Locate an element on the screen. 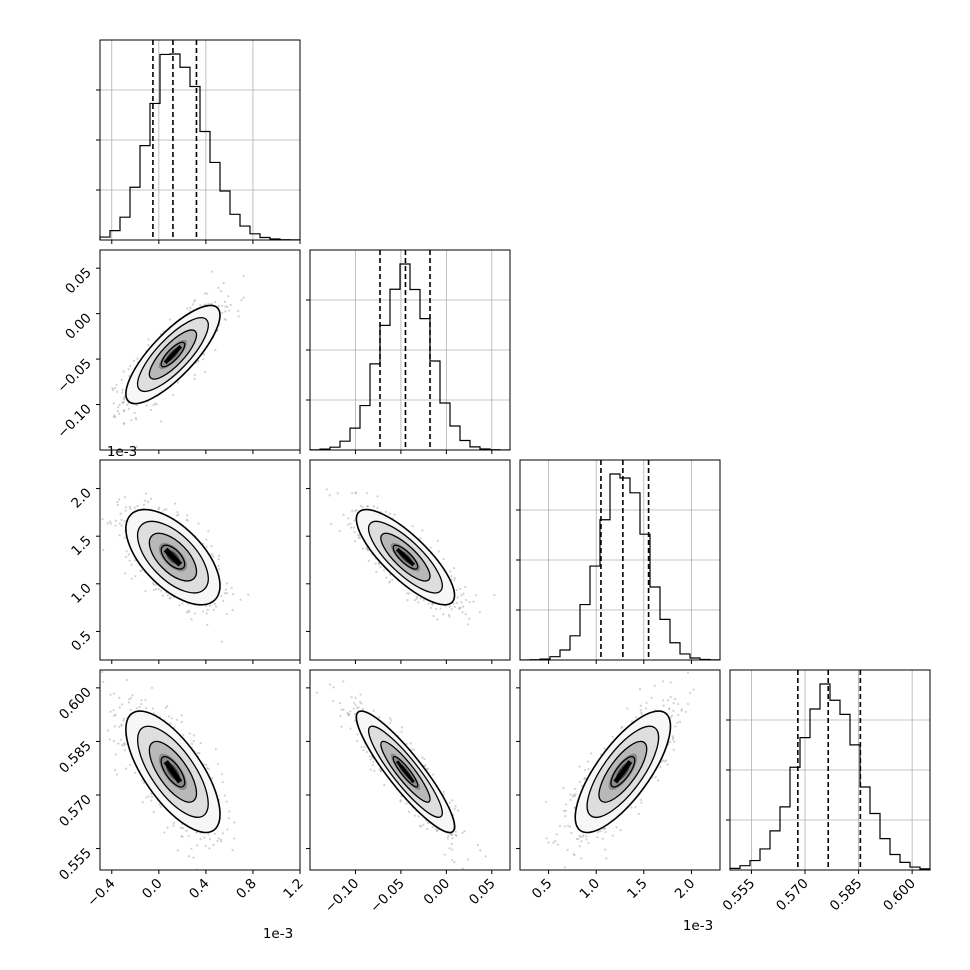 Image resolution: width=970 pixels, height=970 pixels. x-tick-label-3-2: 0.585 is located at coordinates (846, 895).